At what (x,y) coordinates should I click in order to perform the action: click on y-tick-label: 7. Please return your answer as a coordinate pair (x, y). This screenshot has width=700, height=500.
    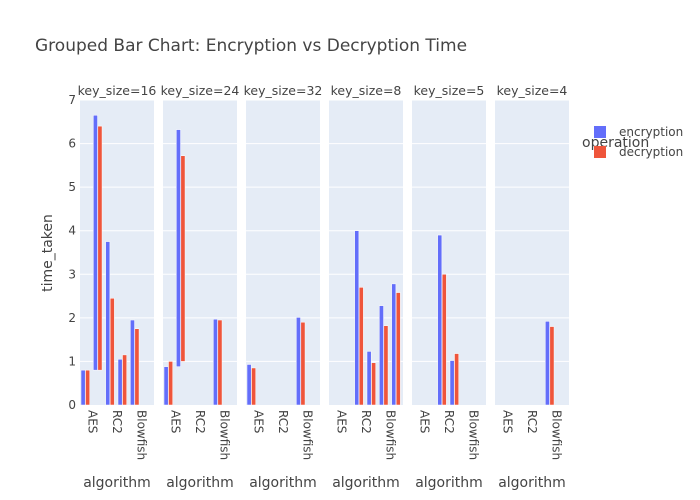
    Looking at the image, I should click on (72, 100).